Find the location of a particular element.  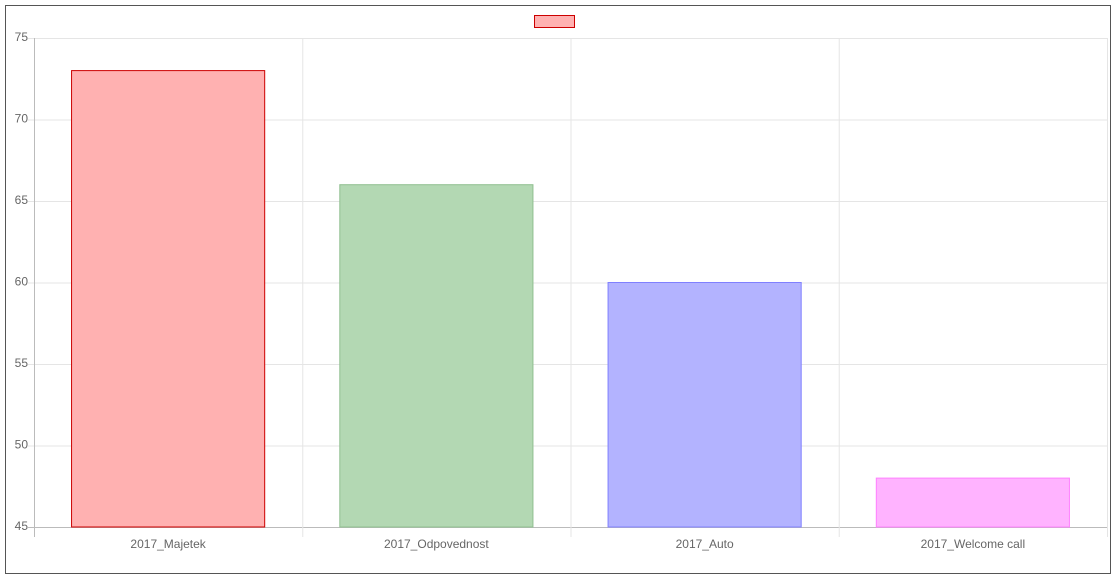

x-tick-label: 2017_Odpovednost is located at coordinates (436, 544).